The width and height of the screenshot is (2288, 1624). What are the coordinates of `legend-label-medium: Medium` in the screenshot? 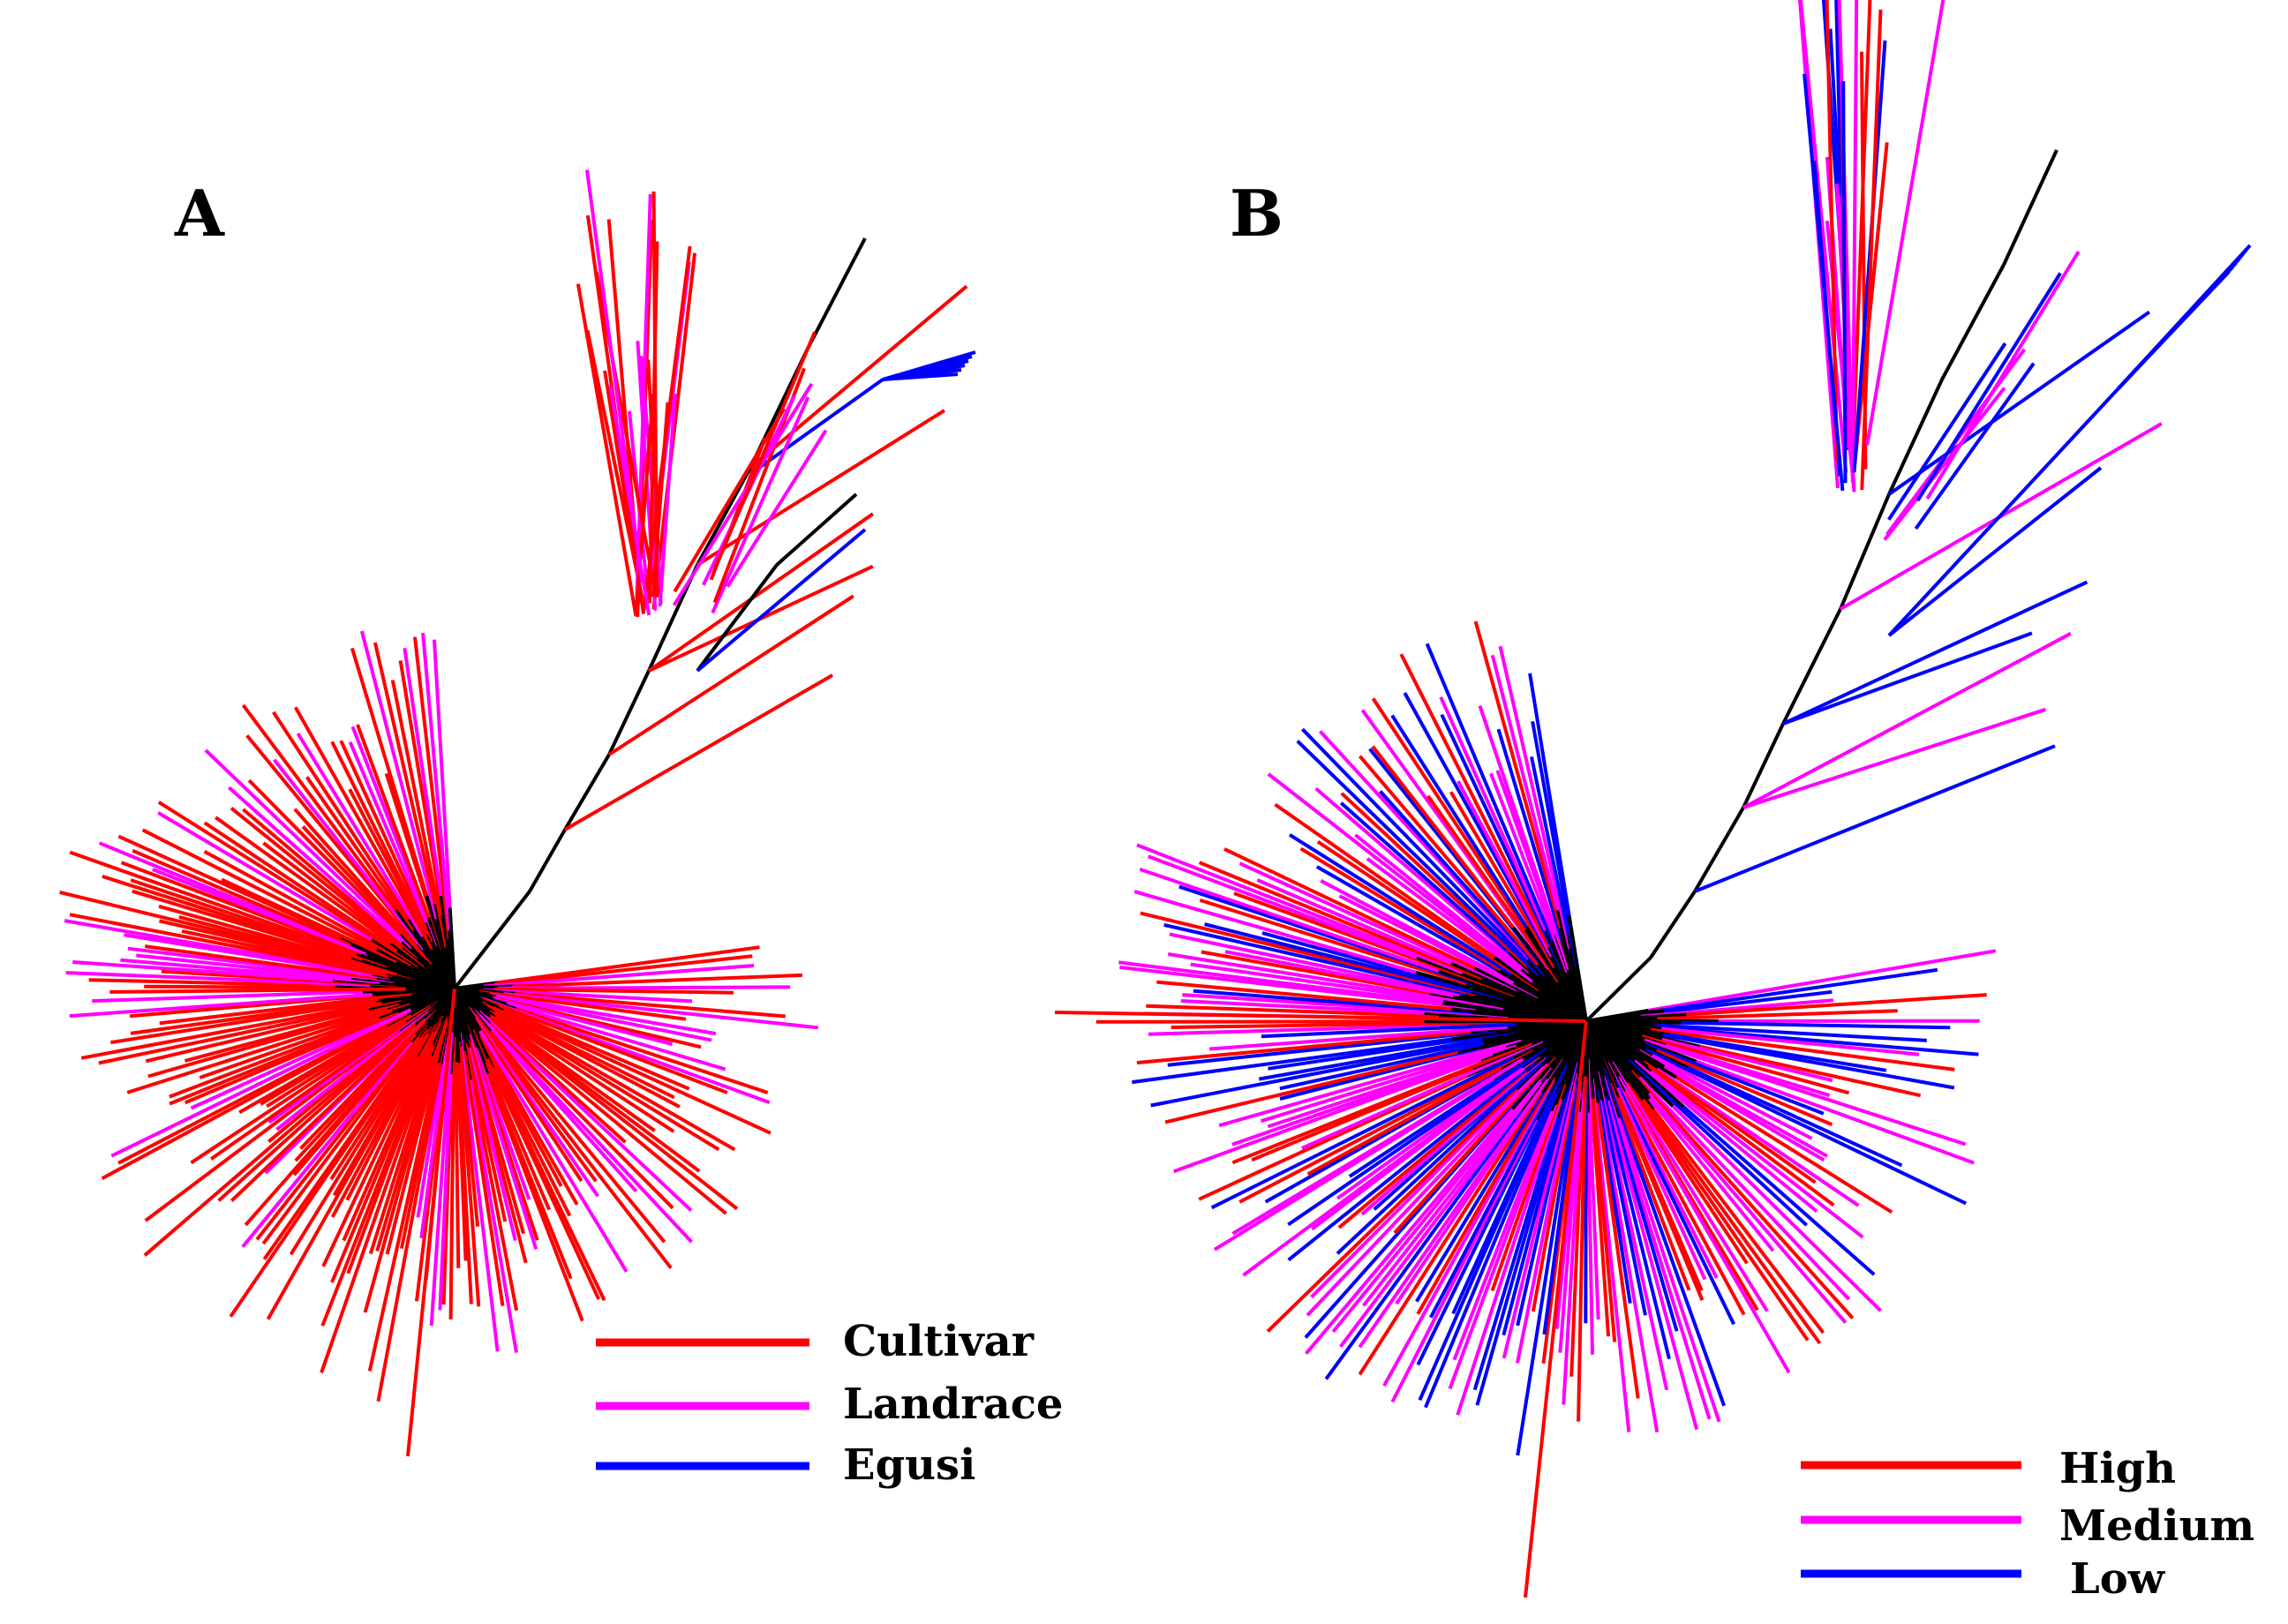 It's located at (2157, 1526).